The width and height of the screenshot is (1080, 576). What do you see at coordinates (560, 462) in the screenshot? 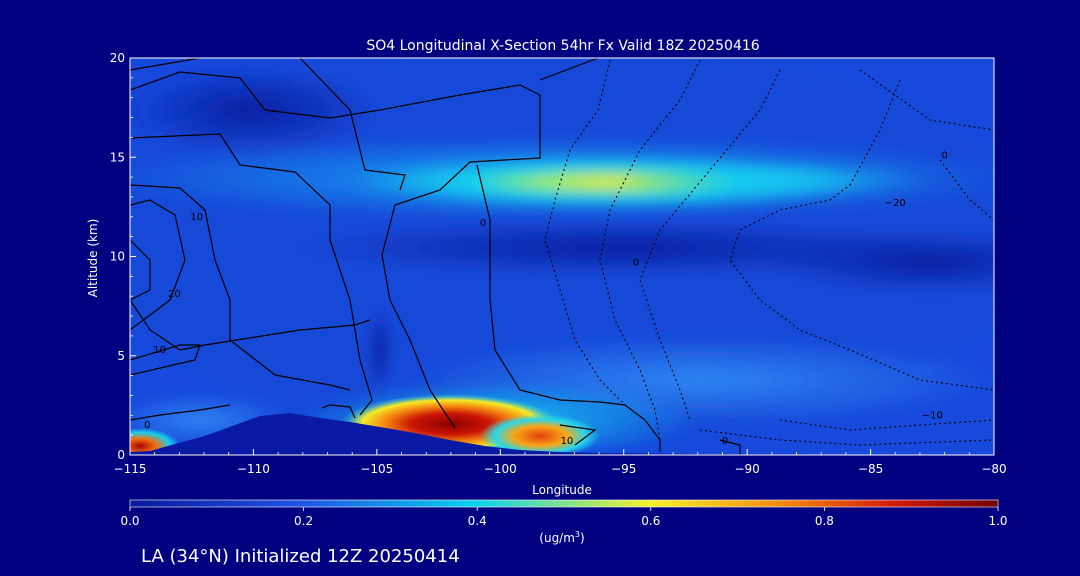
I see `x-axis: −115 −110 −105 −100 −95 −90 −85 −80` at bounding box center [560, 462].